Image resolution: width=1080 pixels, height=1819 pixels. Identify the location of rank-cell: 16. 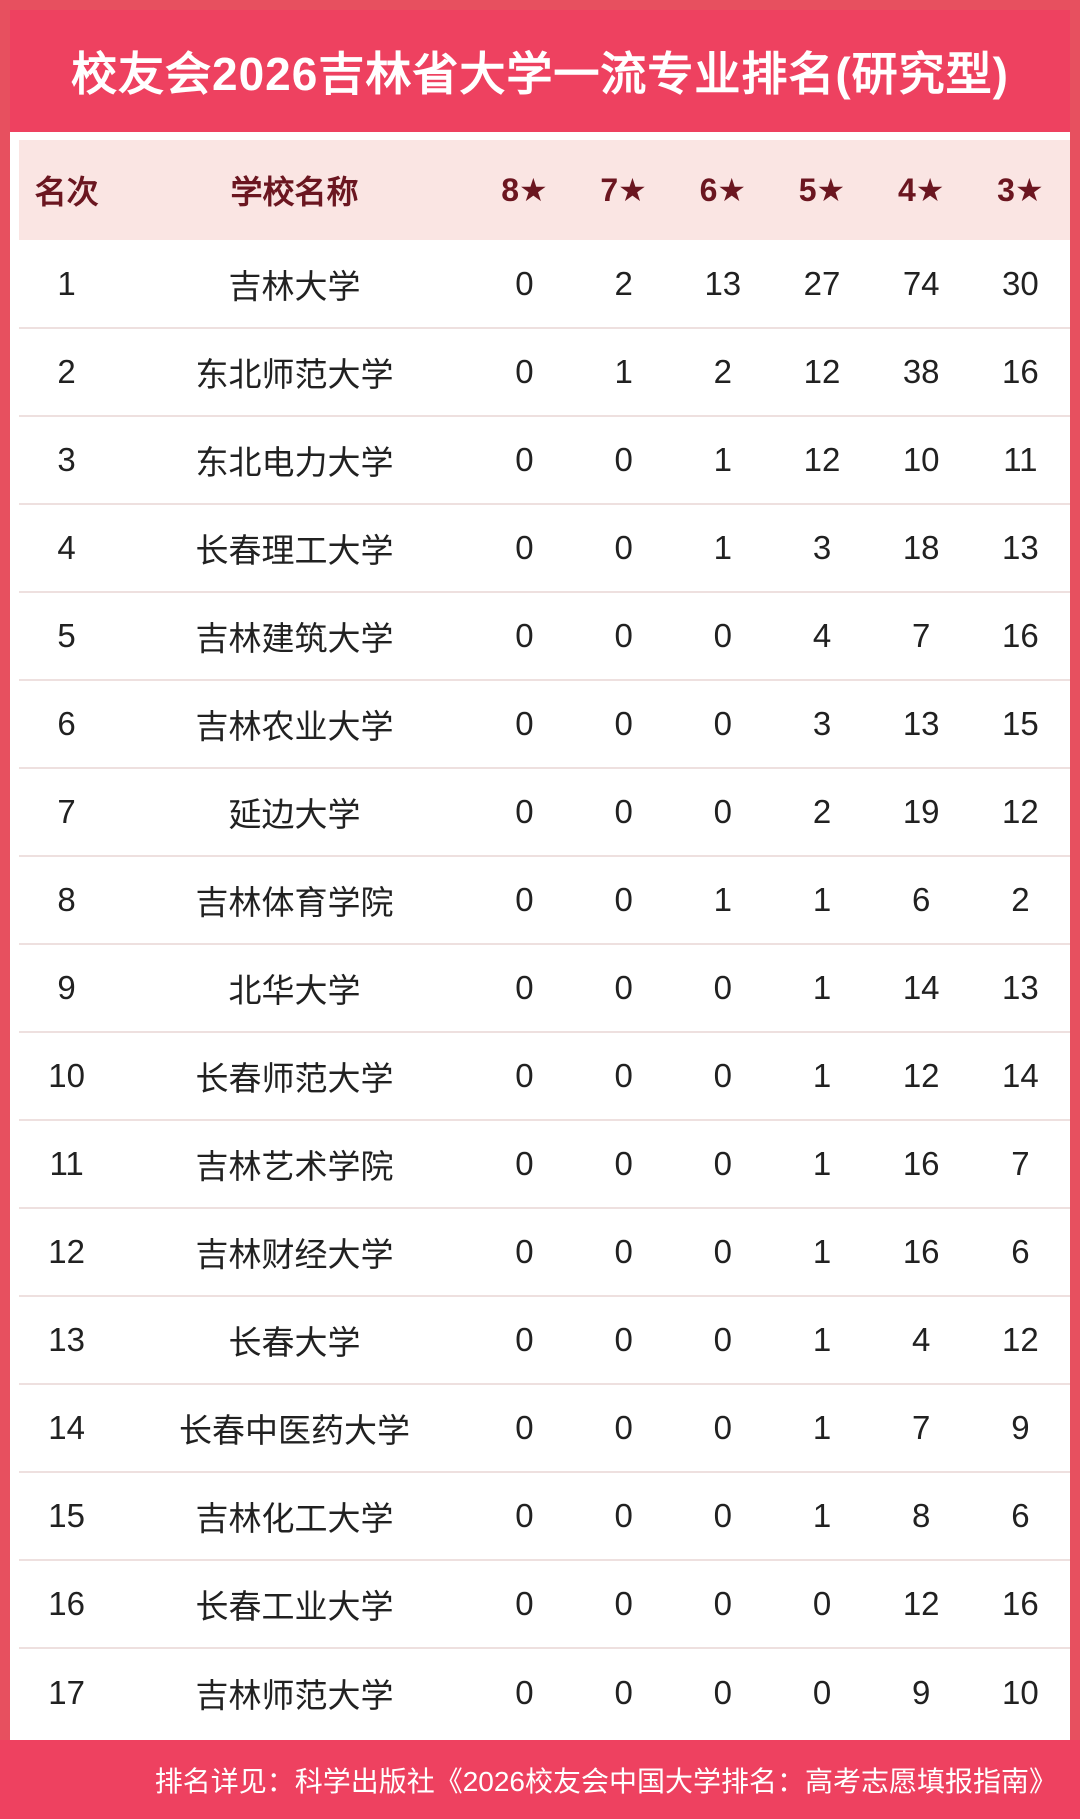
(67, 1604).